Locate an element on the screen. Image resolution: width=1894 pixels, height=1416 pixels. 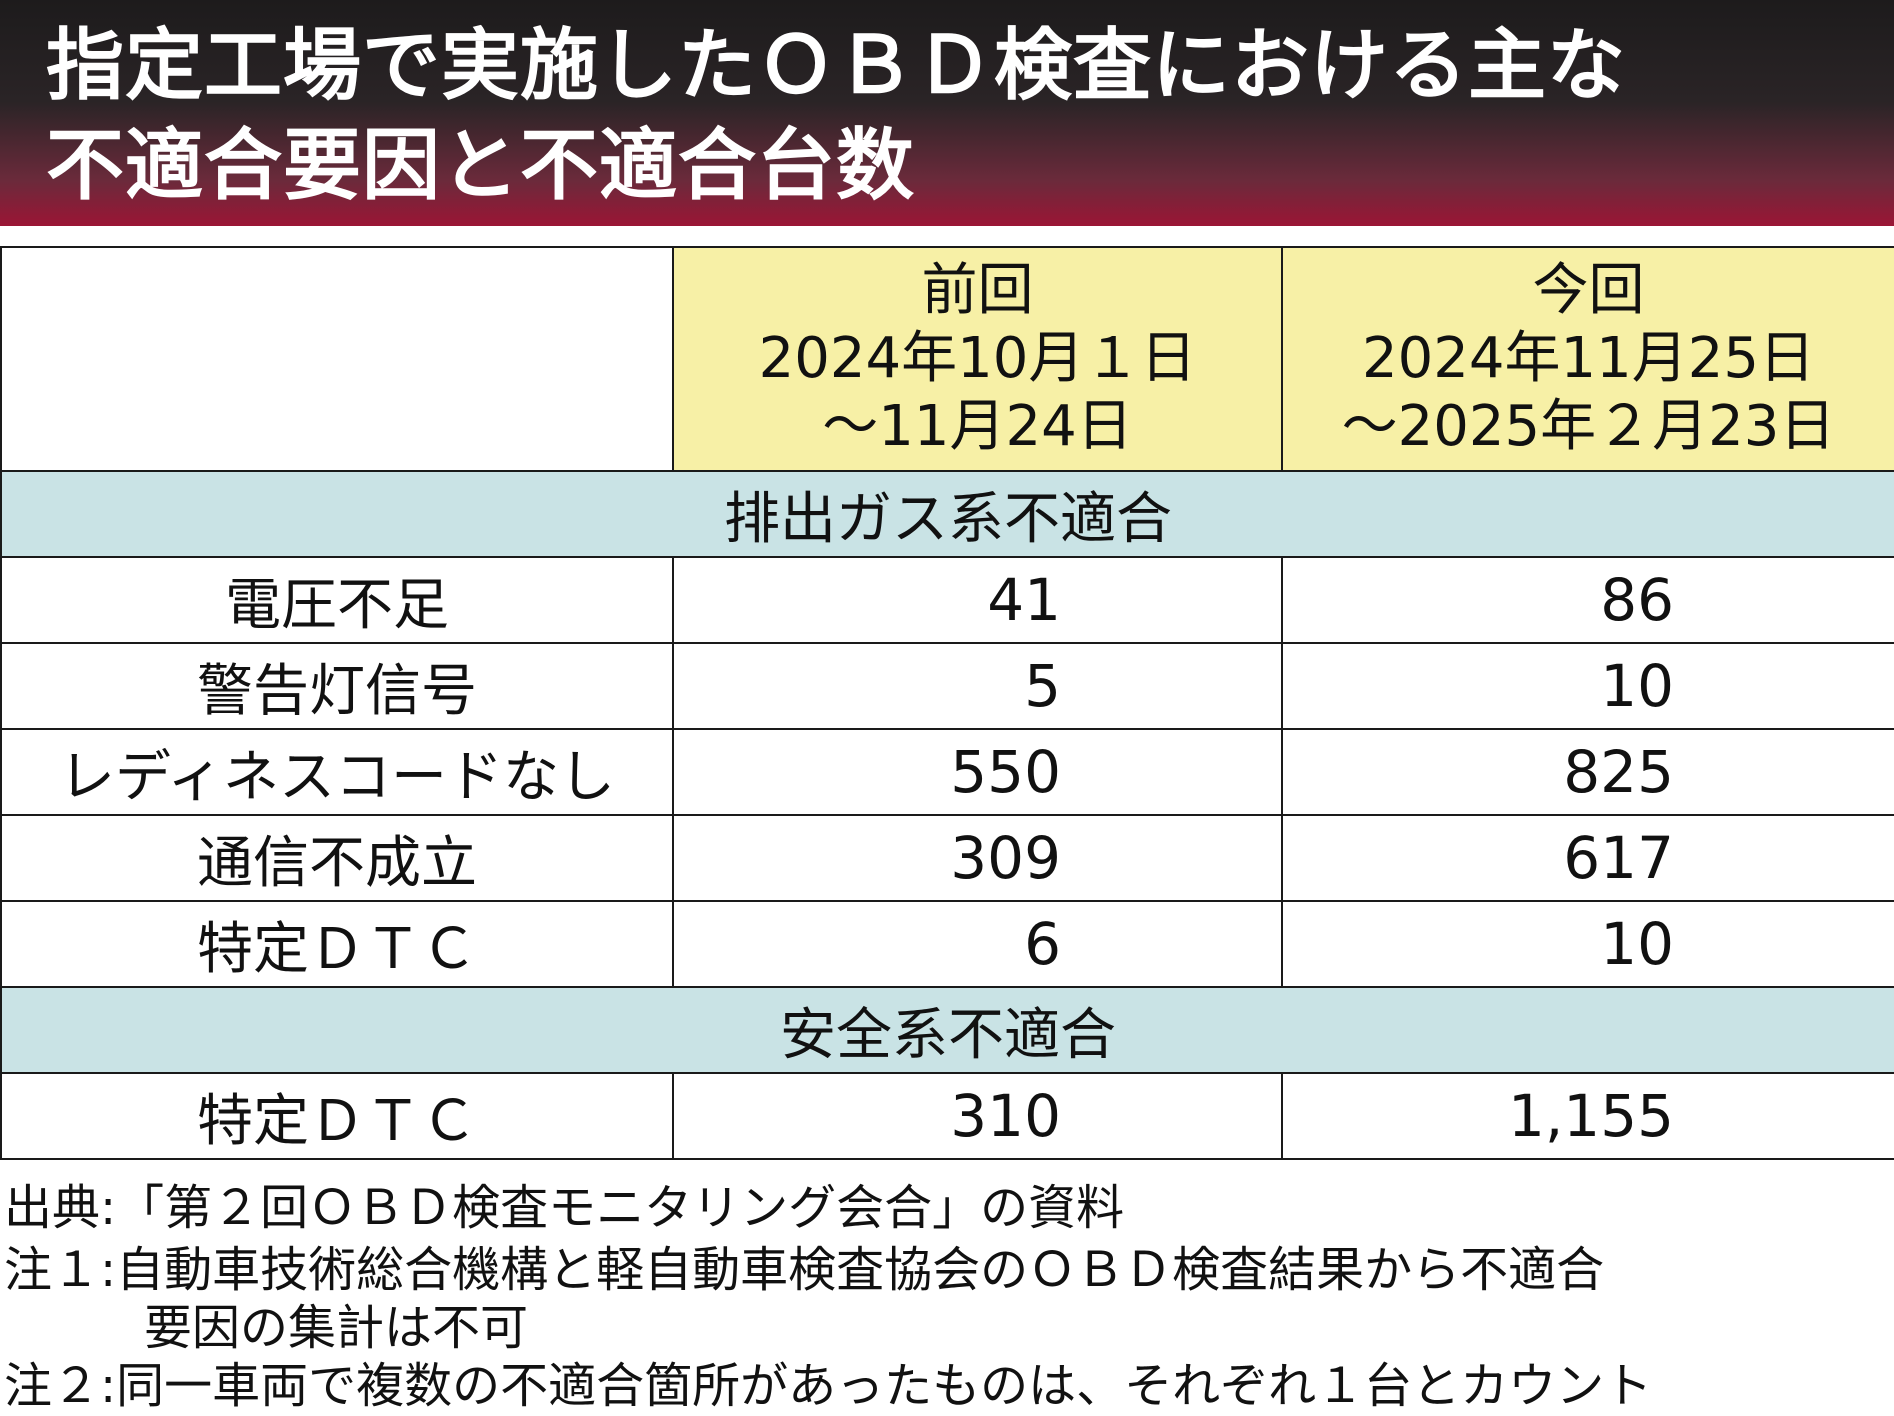
section-title: 排出ガス系不適合 is located at coordinates (947, 514).